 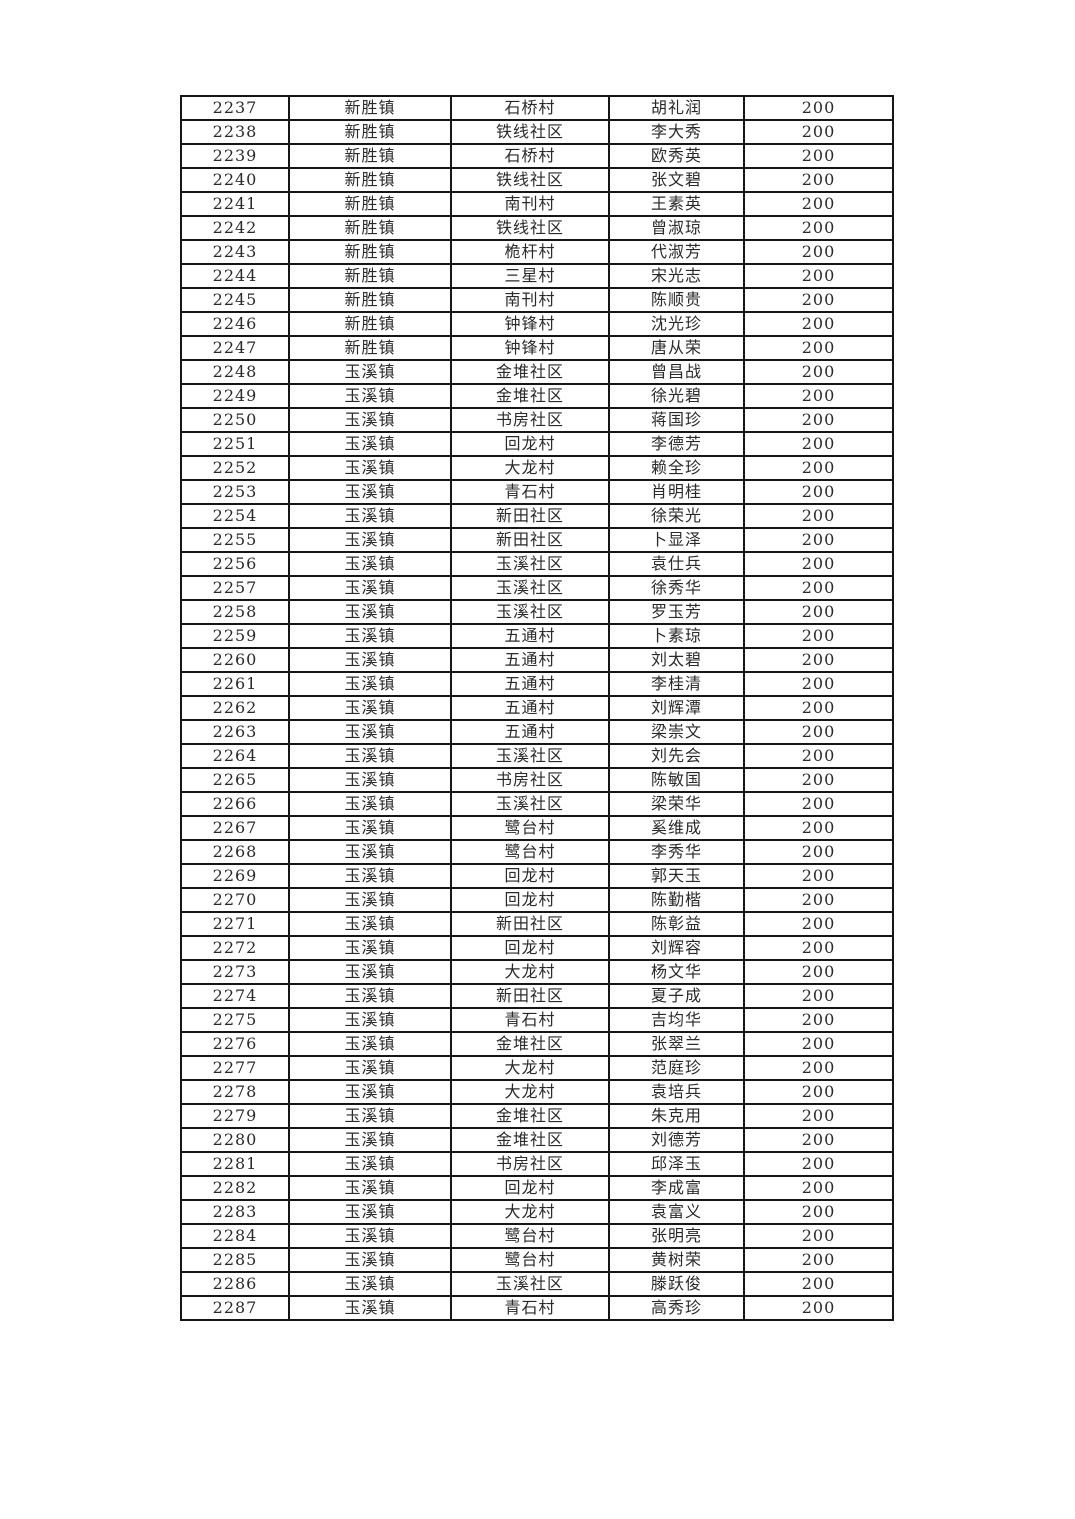 What do you see at coordinates (676, 1068) in the screenshot?
I see `cell-person-name: 范庭珍` at bounding box center [676, 1068].